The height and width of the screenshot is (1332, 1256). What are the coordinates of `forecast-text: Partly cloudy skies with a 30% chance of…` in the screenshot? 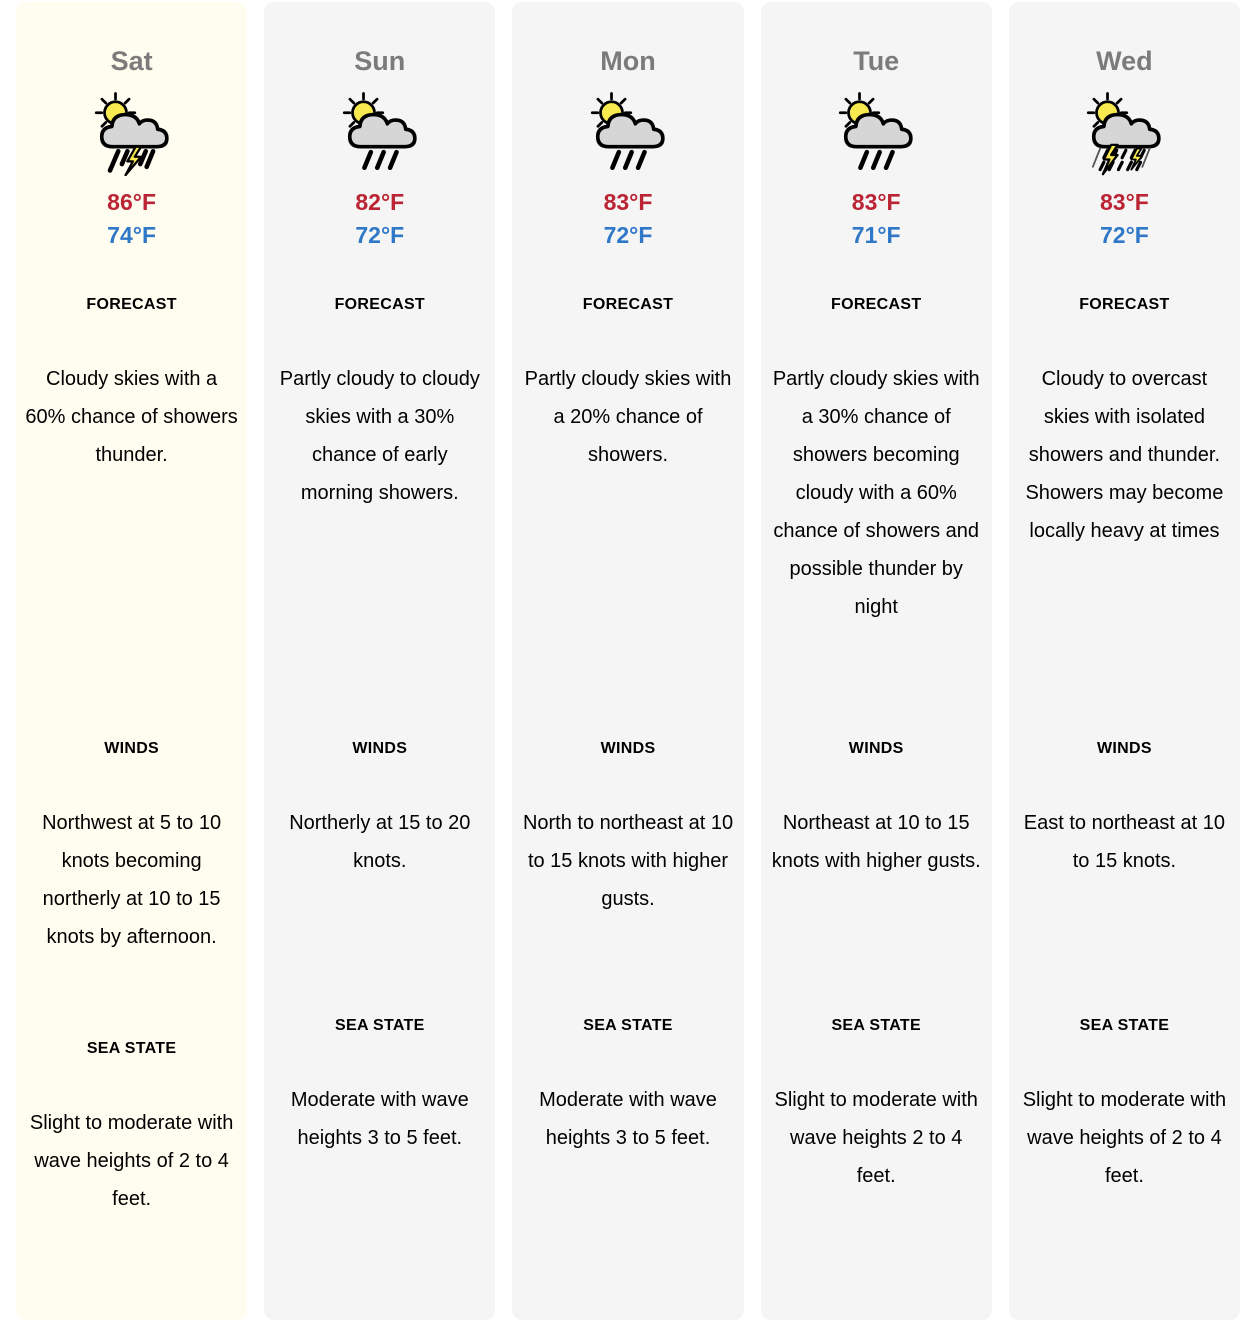 It's located at (876, 493).